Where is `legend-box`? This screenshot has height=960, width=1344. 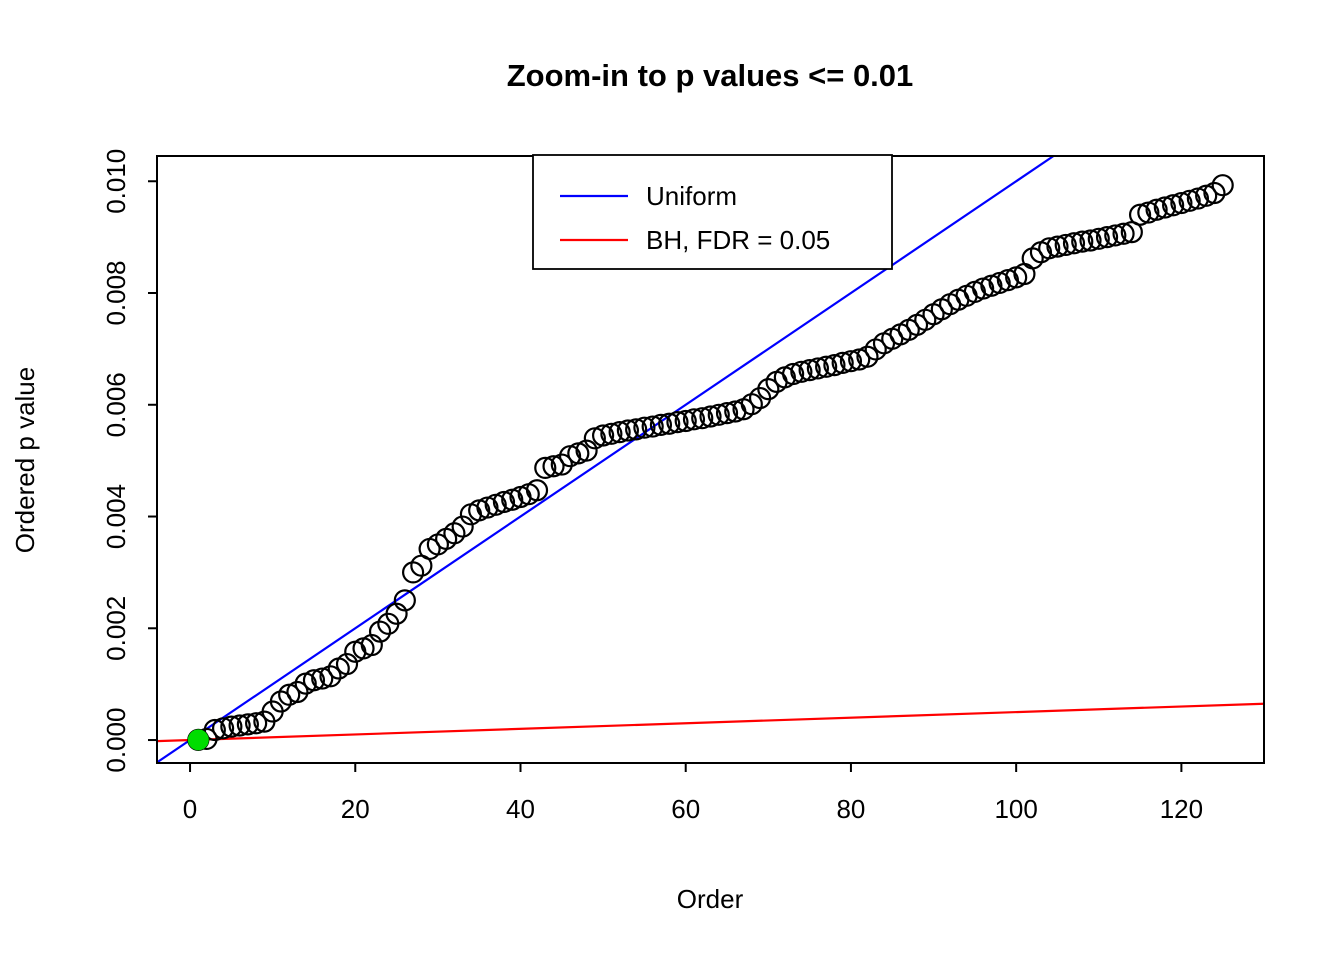 legend-box is located at coordinates (712, 212).